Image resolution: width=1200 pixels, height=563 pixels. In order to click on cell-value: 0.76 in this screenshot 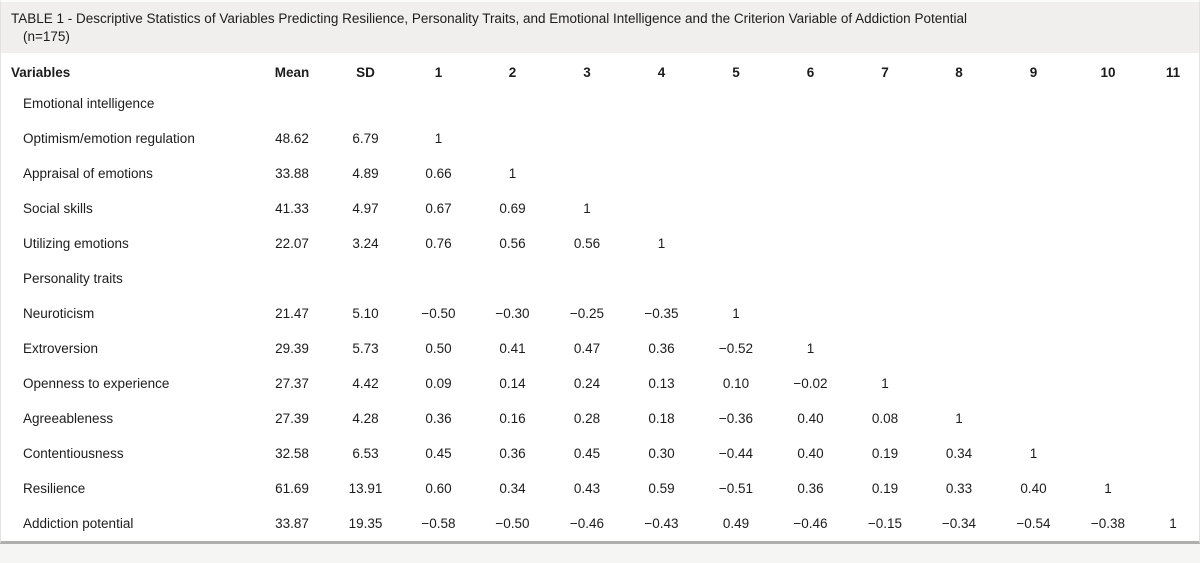, I will do `click(438, 243)`.